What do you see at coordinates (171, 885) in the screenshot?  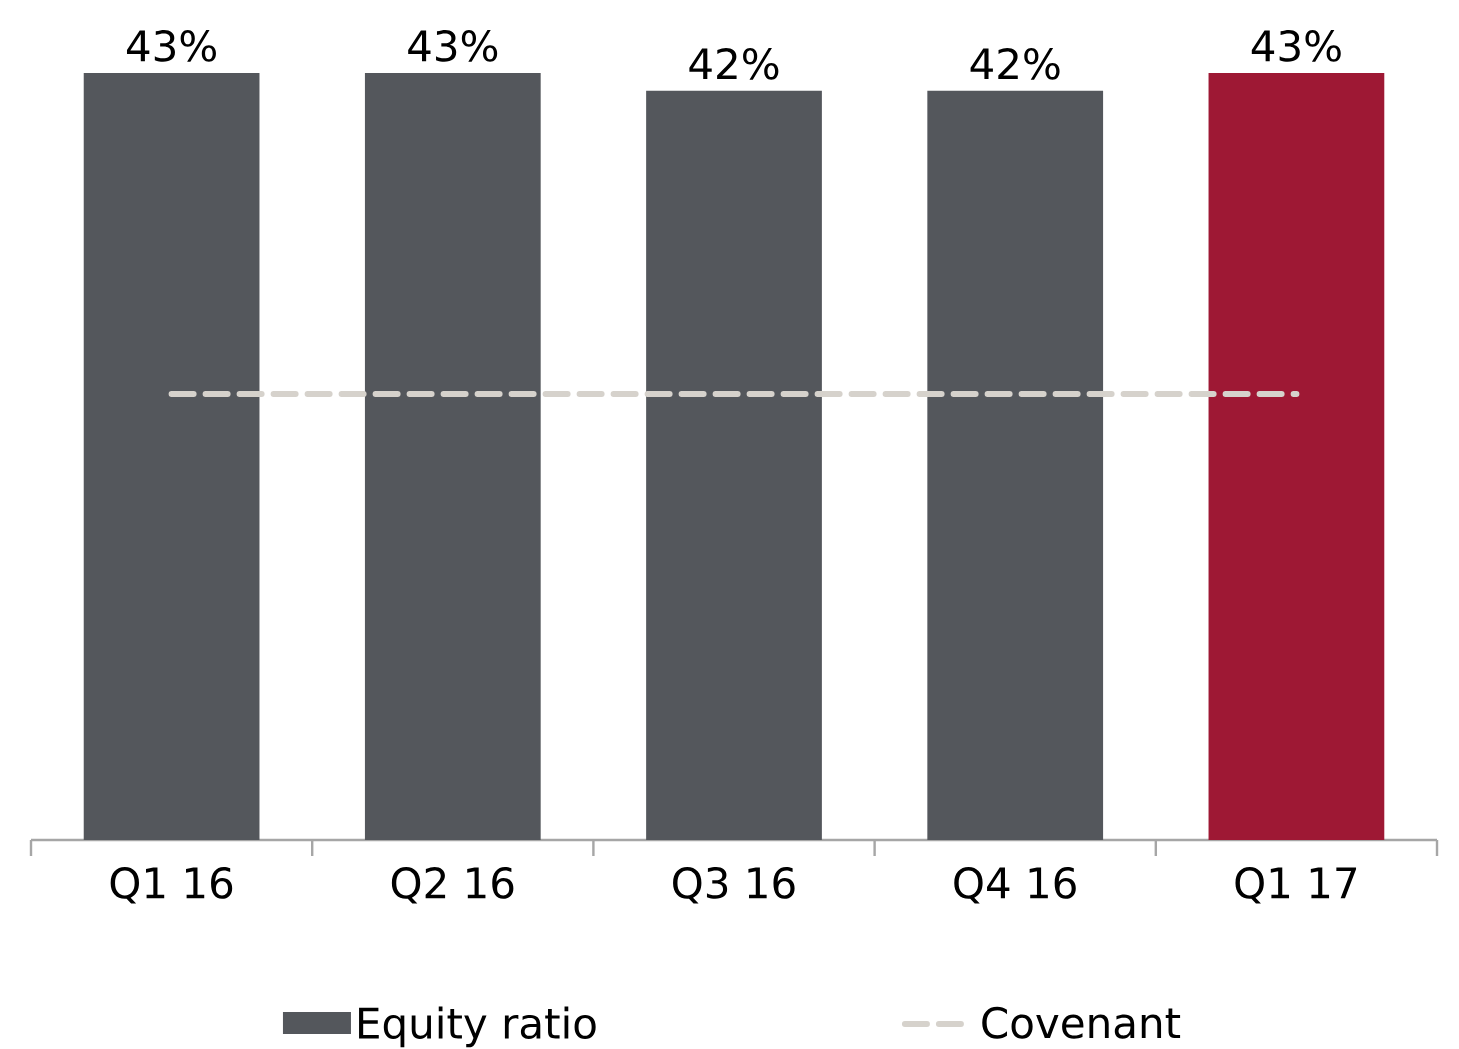 I see `x-tick-label: Q1 16` at bounding box center [171, 885].